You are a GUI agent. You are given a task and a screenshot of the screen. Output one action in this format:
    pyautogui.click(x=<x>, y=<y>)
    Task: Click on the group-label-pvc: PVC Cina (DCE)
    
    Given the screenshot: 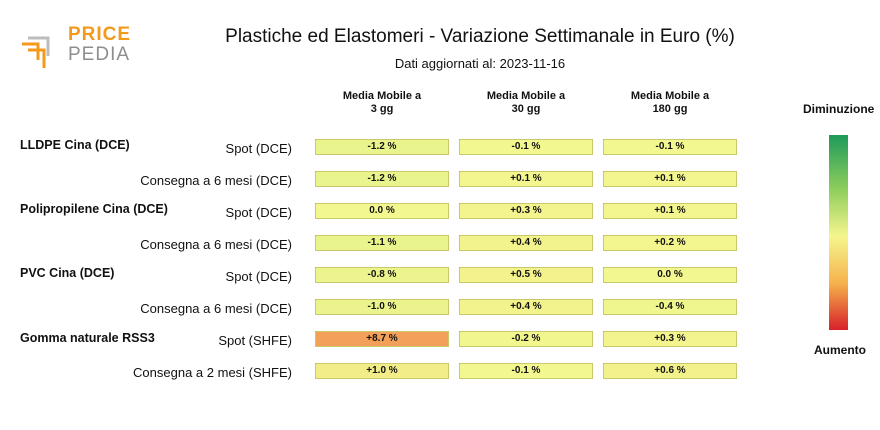 What is the action you would take?
    pyautogui.click(x=67, y=273)
    